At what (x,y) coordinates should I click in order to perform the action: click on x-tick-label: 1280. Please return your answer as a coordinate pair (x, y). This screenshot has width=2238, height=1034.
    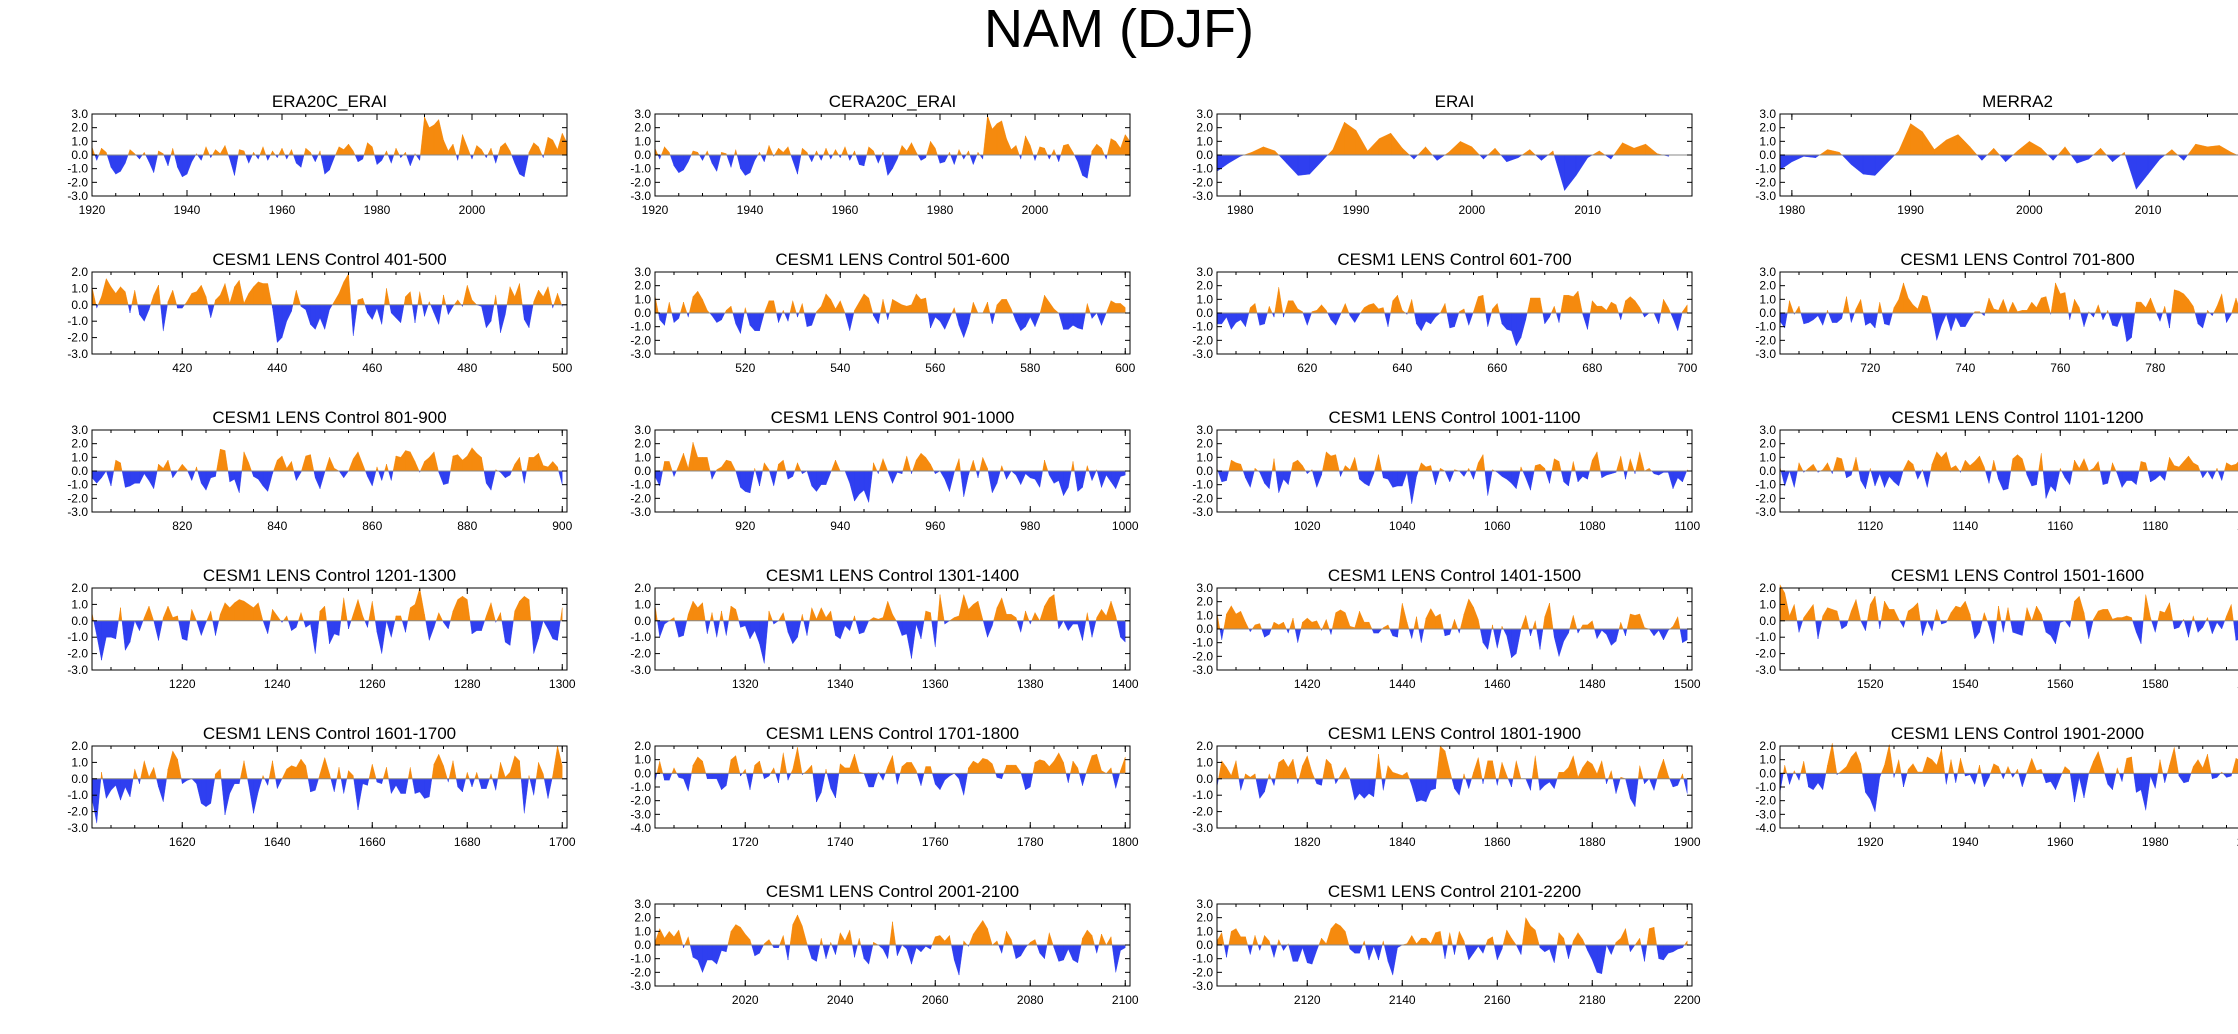
    Looking at the image, I should click on (467, 684).